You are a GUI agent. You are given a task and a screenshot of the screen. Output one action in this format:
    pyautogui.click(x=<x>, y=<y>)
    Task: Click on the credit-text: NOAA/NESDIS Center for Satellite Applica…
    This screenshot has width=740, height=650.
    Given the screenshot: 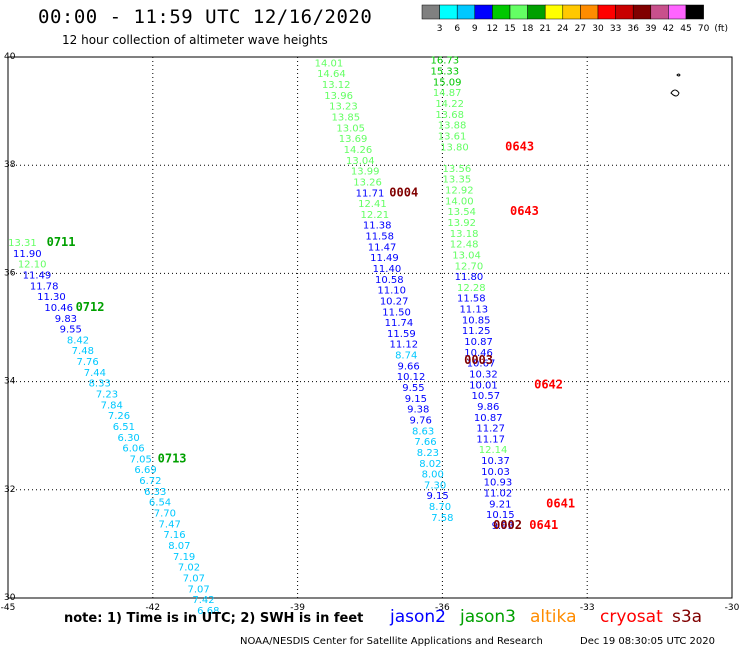 What is the action you would take?
    pyautogui.click(x=391, y=641)
    